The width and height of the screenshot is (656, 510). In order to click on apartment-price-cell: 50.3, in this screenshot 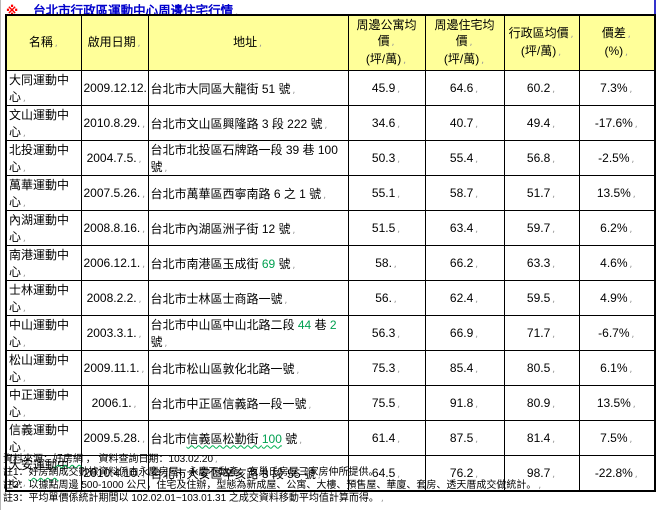, I will do `click(386, 158)`.